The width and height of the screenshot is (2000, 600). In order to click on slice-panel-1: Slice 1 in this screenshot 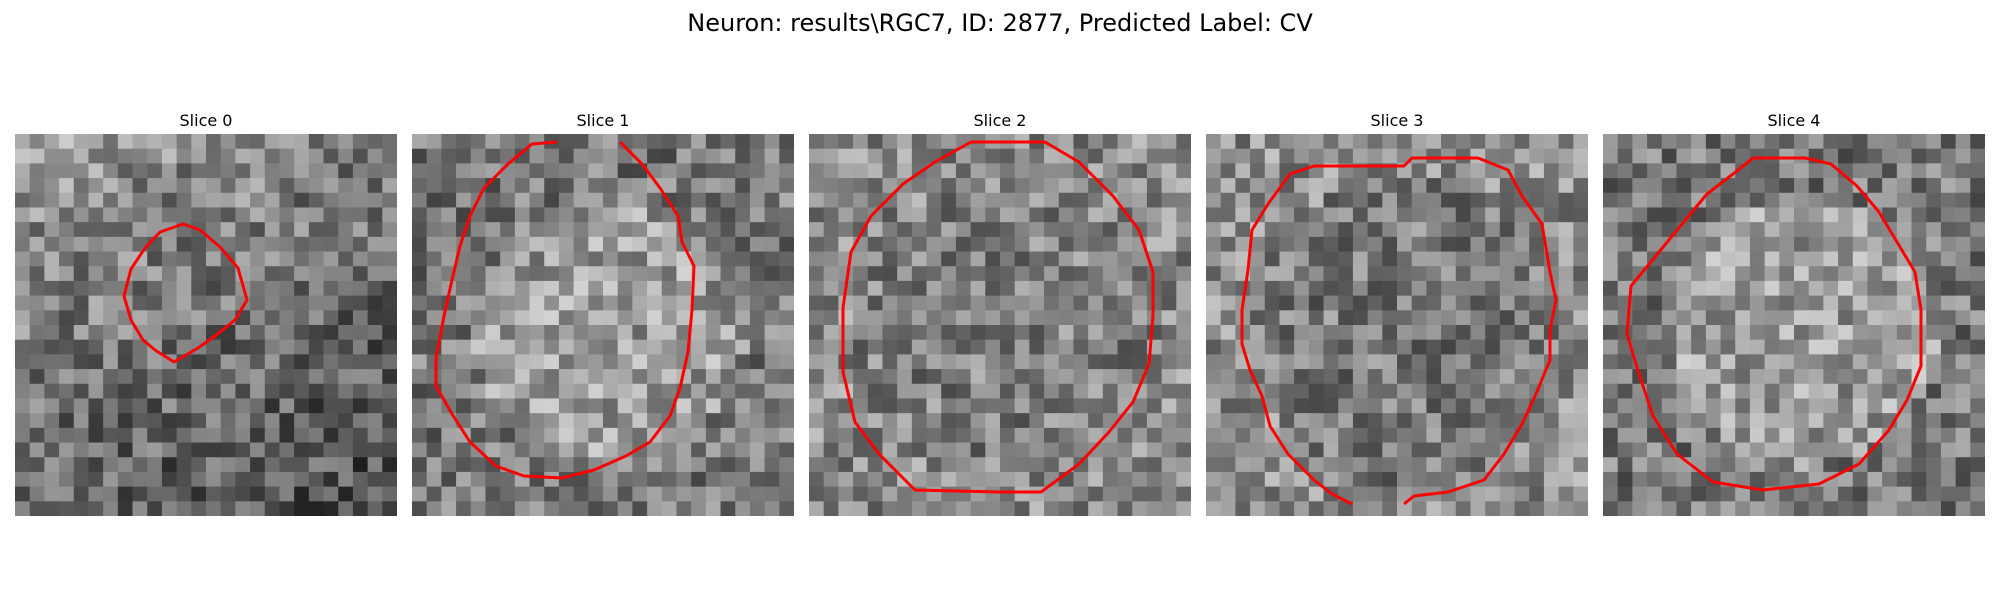, I will do `click(603, 312)`.